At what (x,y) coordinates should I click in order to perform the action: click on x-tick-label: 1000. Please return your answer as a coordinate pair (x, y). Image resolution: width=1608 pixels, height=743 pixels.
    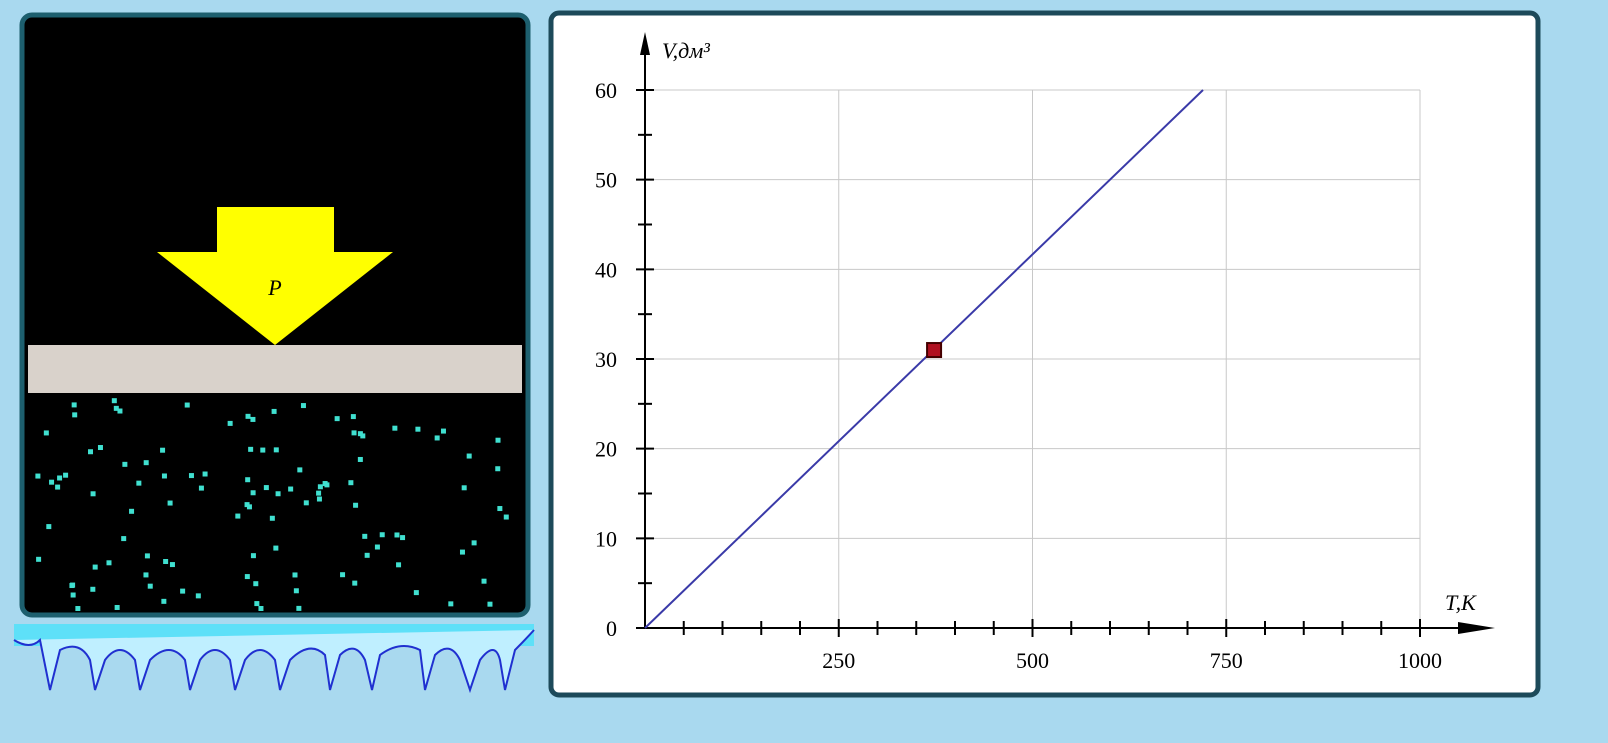
    Looking at the image, I should click on (1420, 660).